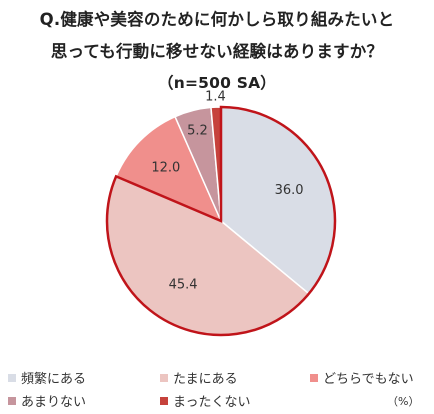 Image resolution: width=434 pixels, height=414 pixels. What do you see at coordinates (217, 83) in the screenshot?
I see `chart-sample-size: （n=500 SA）` at bounding box center [217, 83].